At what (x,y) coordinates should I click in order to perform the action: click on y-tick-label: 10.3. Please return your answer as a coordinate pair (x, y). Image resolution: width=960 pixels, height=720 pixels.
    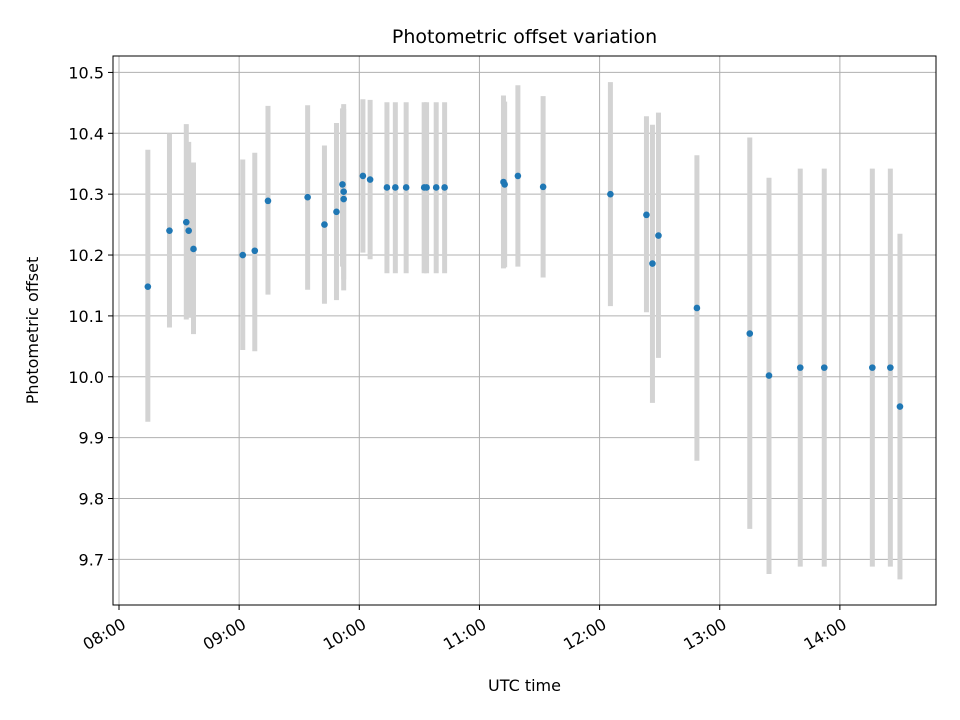
    Looking at the image, I should click on (86, 194).